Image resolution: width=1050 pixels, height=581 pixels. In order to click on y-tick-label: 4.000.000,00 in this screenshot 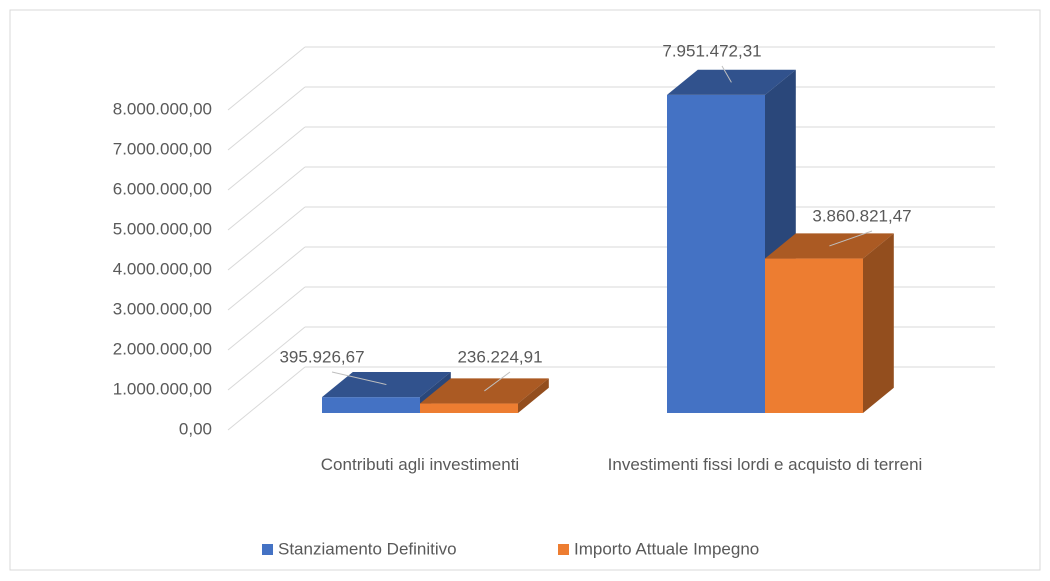, I will do `click(162, 268)`.